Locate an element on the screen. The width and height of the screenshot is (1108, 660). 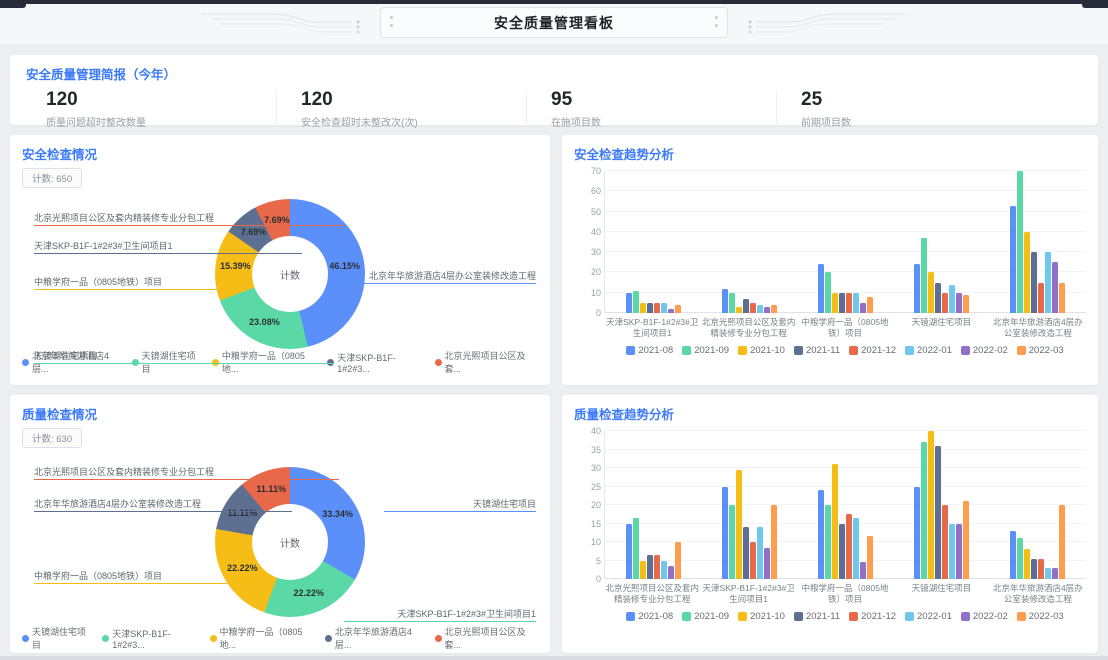
legend-item: 天镜湖住宅项目 is located at coordinates (57, 638).